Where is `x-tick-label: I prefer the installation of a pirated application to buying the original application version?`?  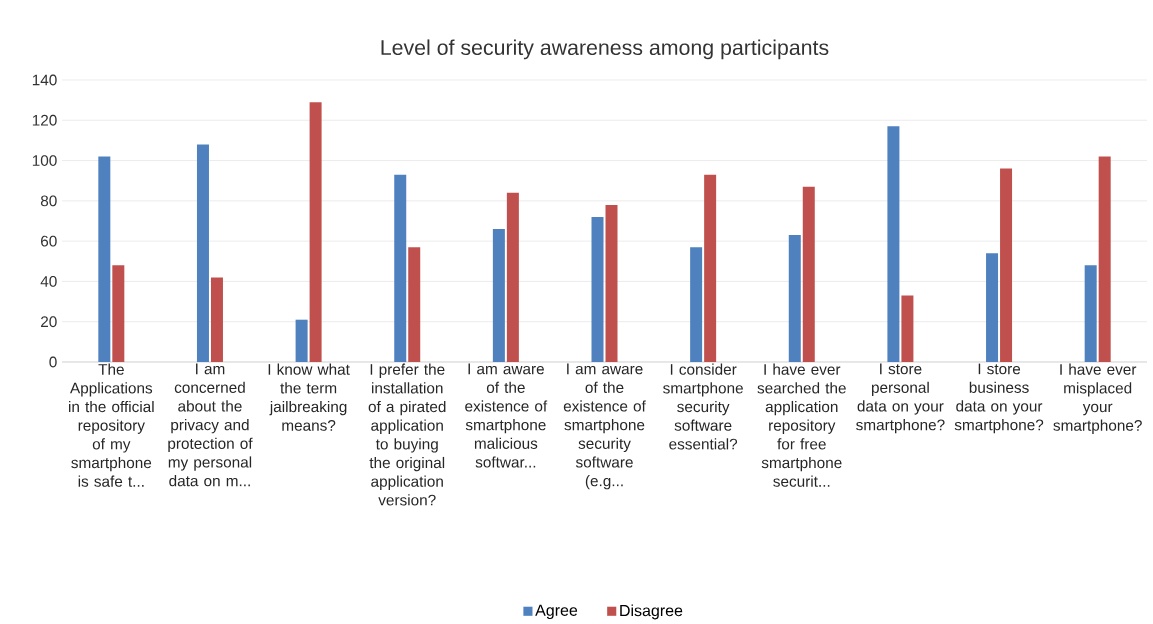 x-tick-label: I prefer the installation of a pirated application to buying the original application version? is located at coordinates (407, 434).